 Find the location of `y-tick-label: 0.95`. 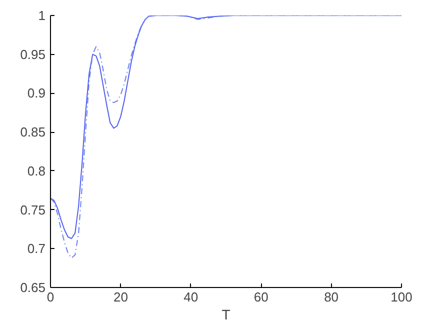

y-tick-label: 0.95 is located at coordinates (33, 54).